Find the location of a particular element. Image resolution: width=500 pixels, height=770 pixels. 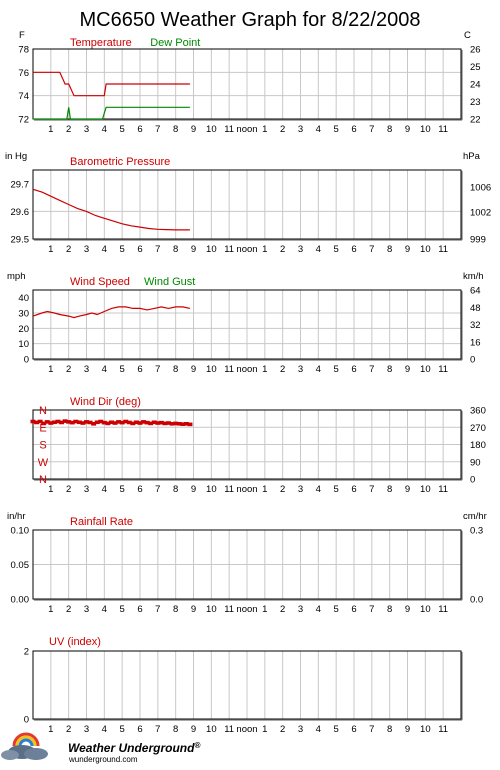

series-line is located at coordinates (111, 84).